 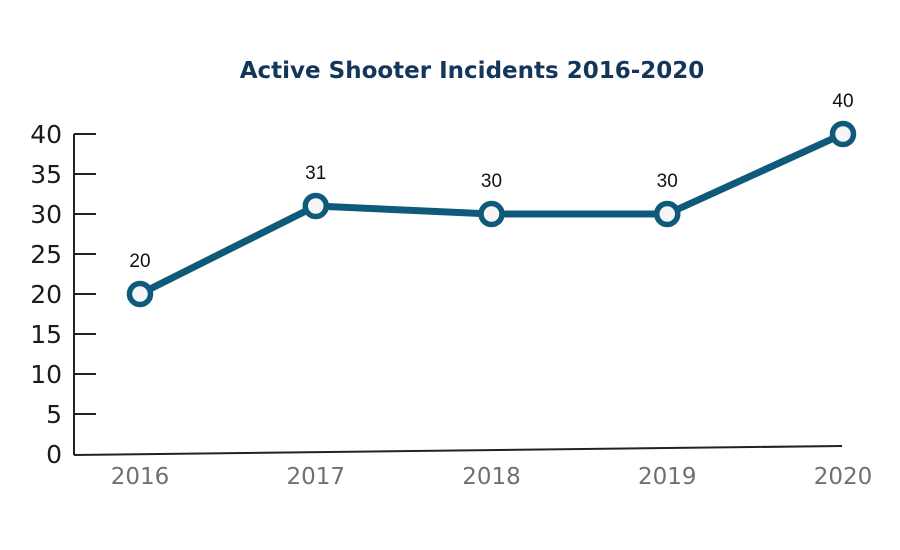 I want to click on chart-title: Active Shooter Incidents 2016-2020, so click(x=472, y=71).